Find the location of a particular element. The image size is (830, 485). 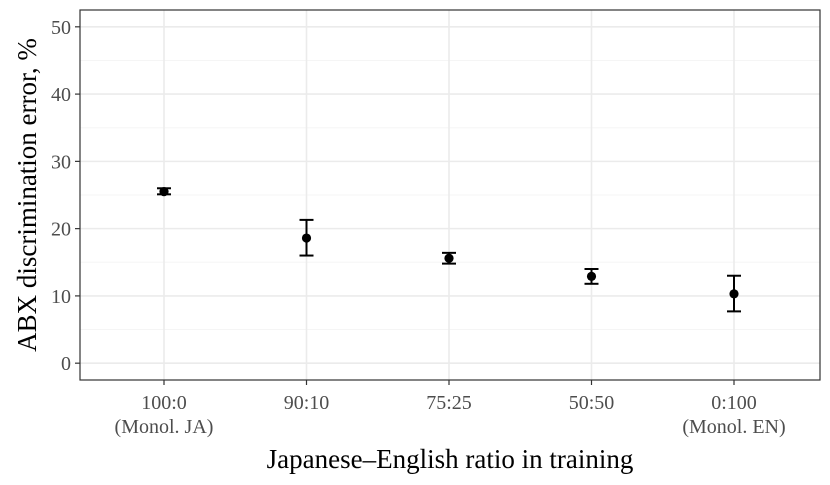

y-tick-label: 10 is located at coordinates (61, 297).